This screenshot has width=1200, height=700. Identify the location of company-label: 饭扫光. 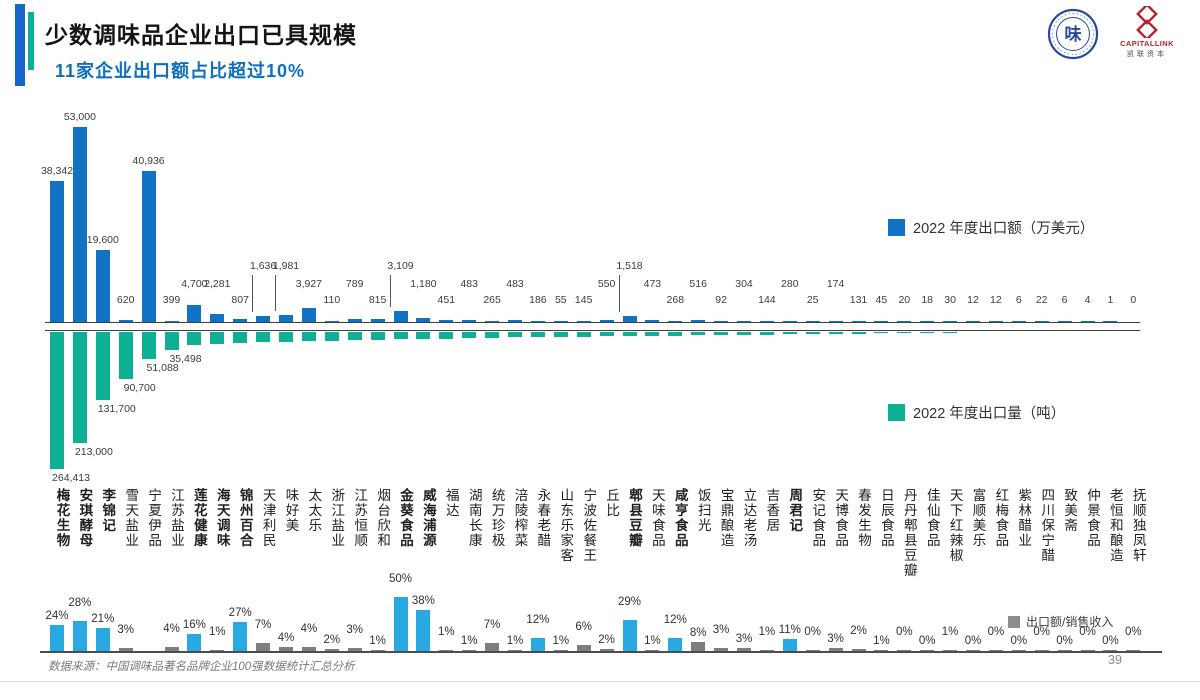
(703, 510).